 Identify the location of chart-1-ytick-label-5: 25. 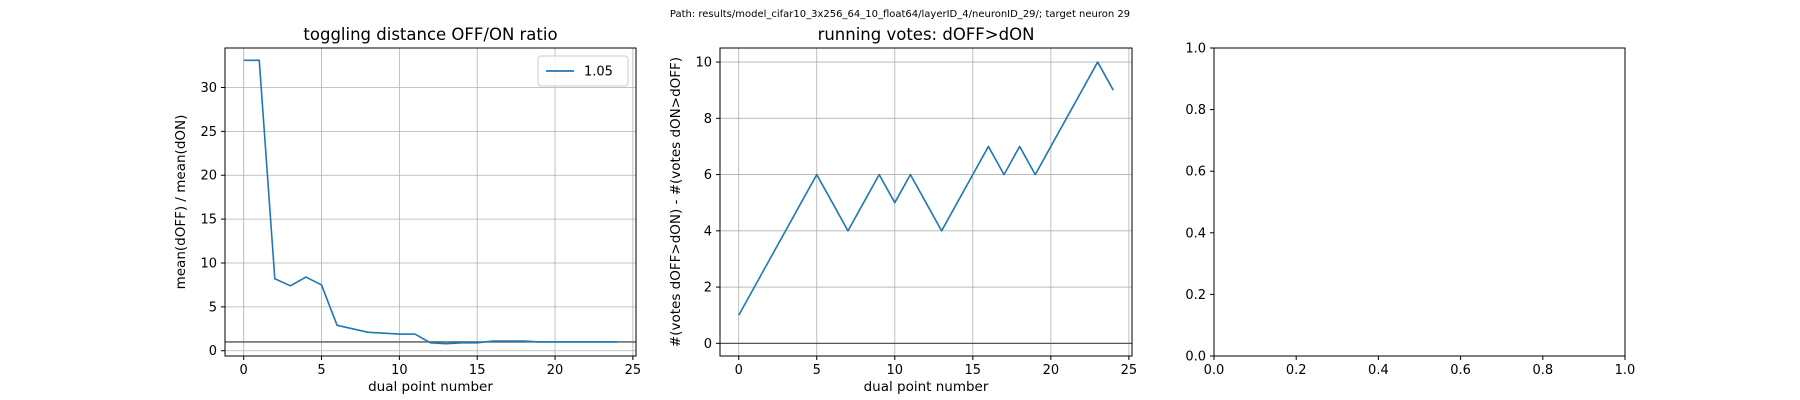
(208, 132).